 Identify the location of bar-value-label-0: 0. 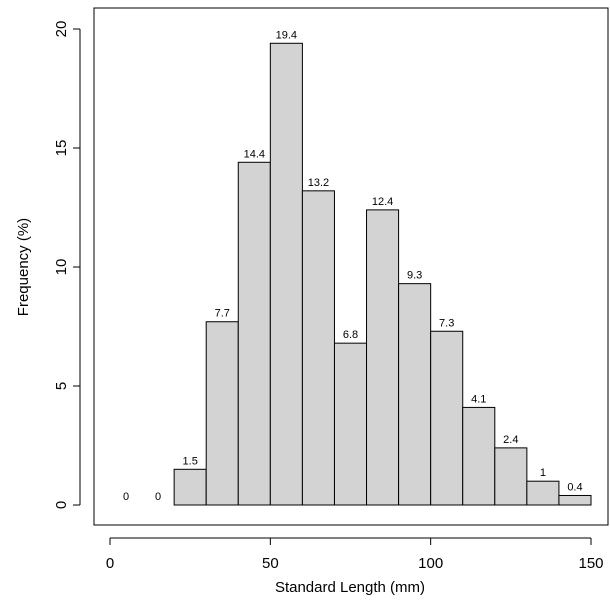
(126, 497).